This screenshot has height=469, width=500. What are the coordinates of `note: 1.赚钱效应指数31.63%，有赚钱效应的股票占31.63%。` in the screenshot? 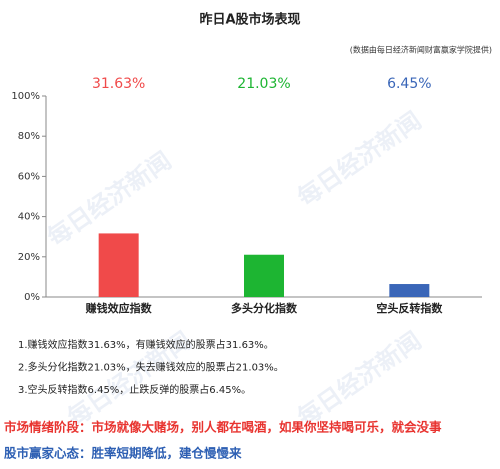 It's located at (146, 344).